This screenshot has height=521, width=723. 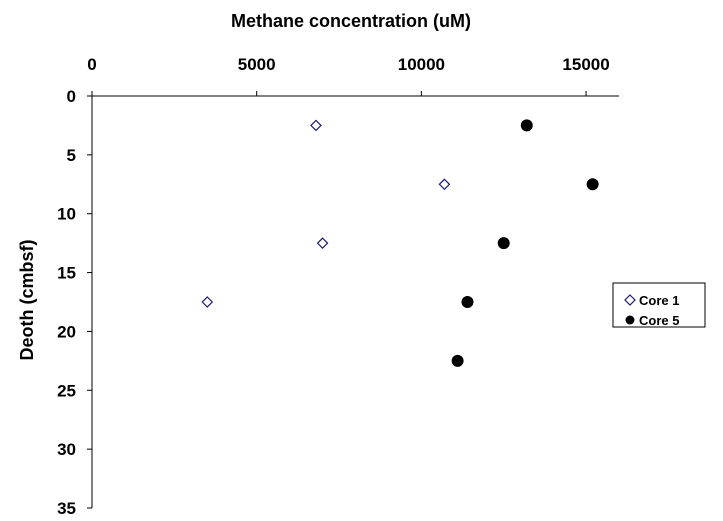 What do you see at coordinates (66, 508) in the screenshot?
I see `y-tick-label: 35` at bounding box center [66, 508].